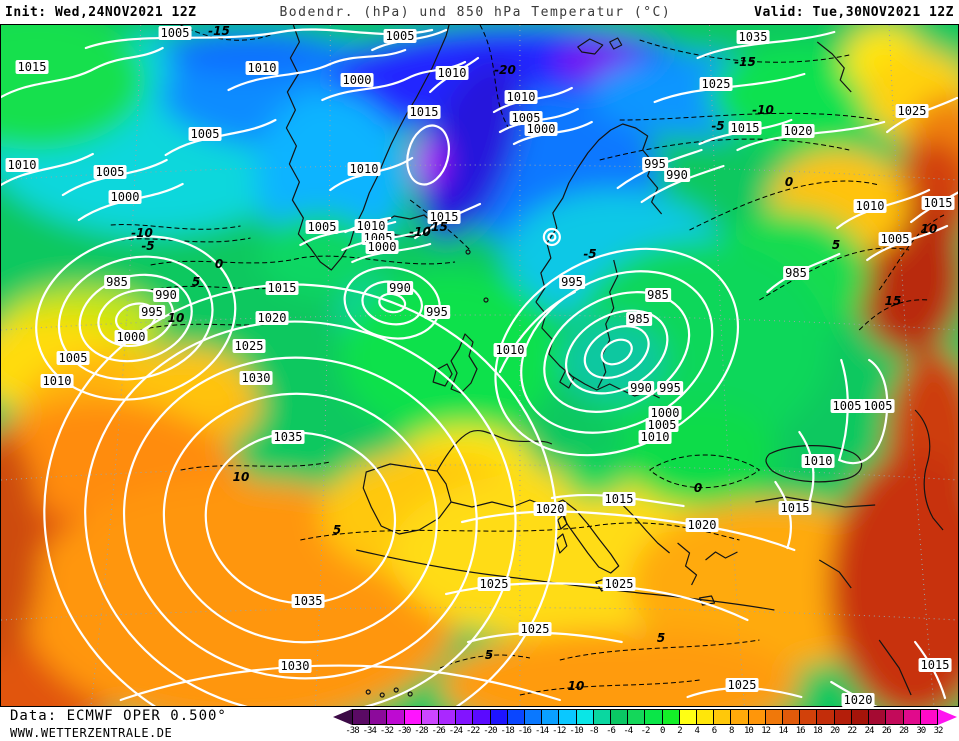 The image size is (959, 741). I want to click on colorbar-left-arrow, so click(342, 717).